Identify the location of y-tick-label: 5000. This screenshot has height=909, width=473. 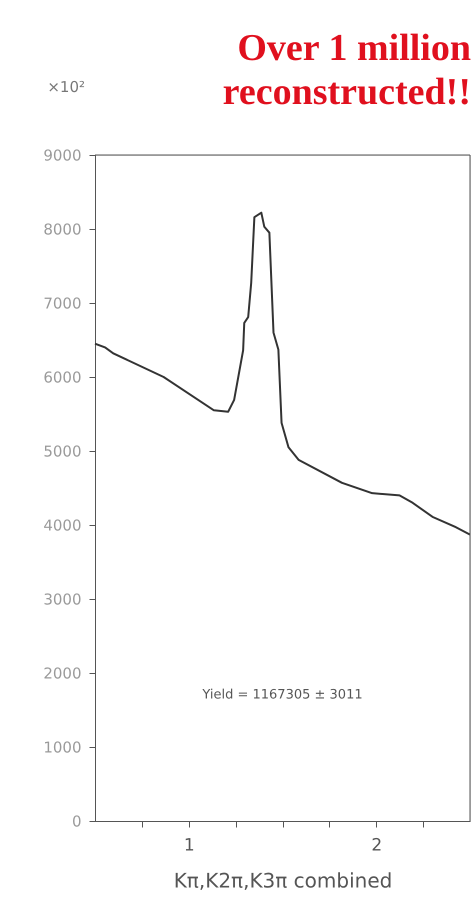
(62, 451).